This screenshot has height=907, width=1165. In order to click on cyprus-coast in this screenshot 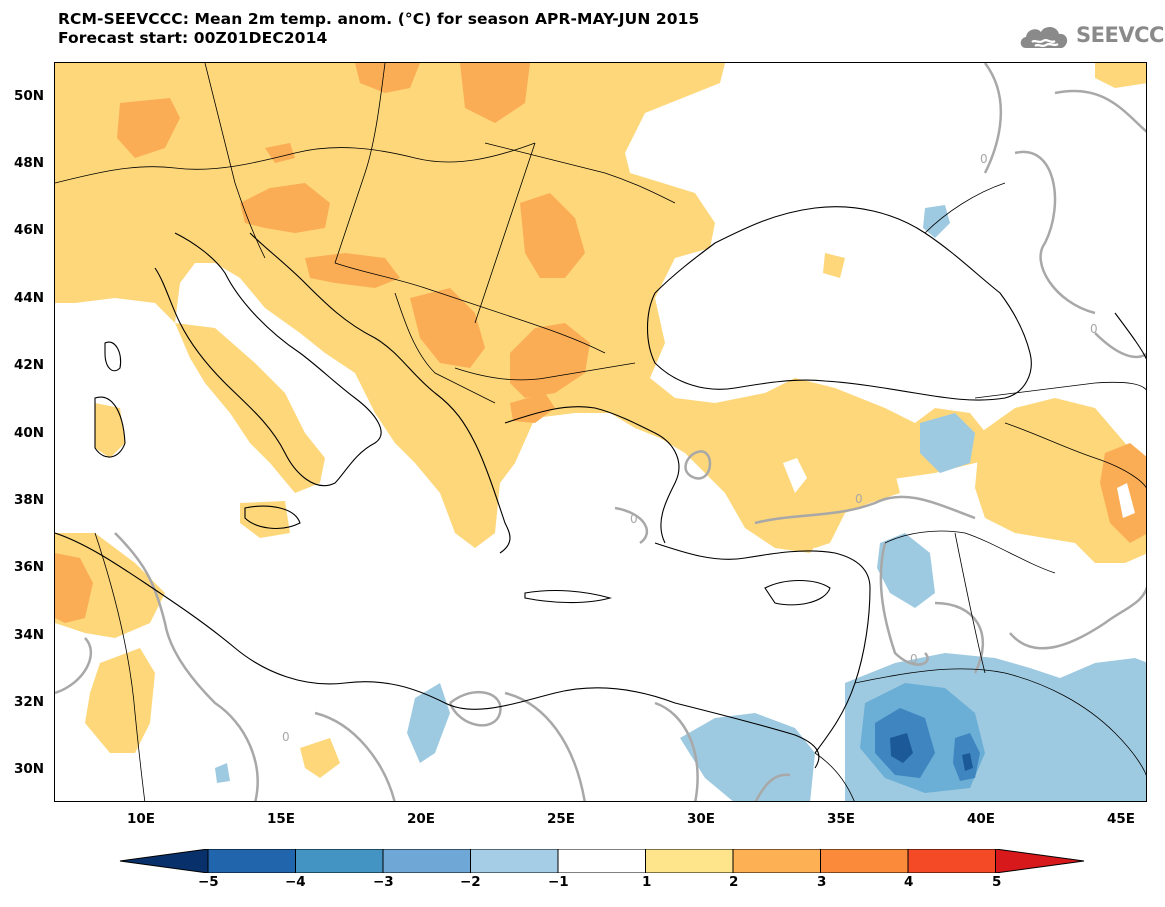, I will do `click(797, 593)`.